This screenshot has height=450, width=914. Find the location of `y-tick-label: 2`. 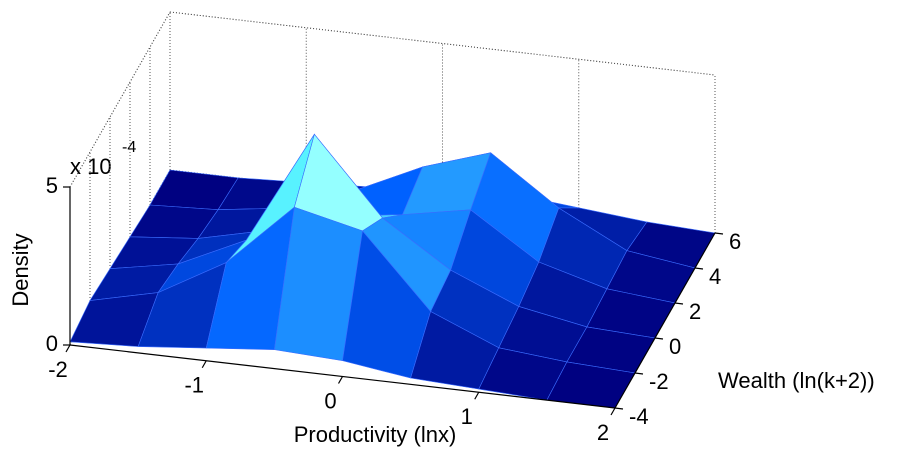

y-tick-label: 2 is located at coordinates (695, 311).